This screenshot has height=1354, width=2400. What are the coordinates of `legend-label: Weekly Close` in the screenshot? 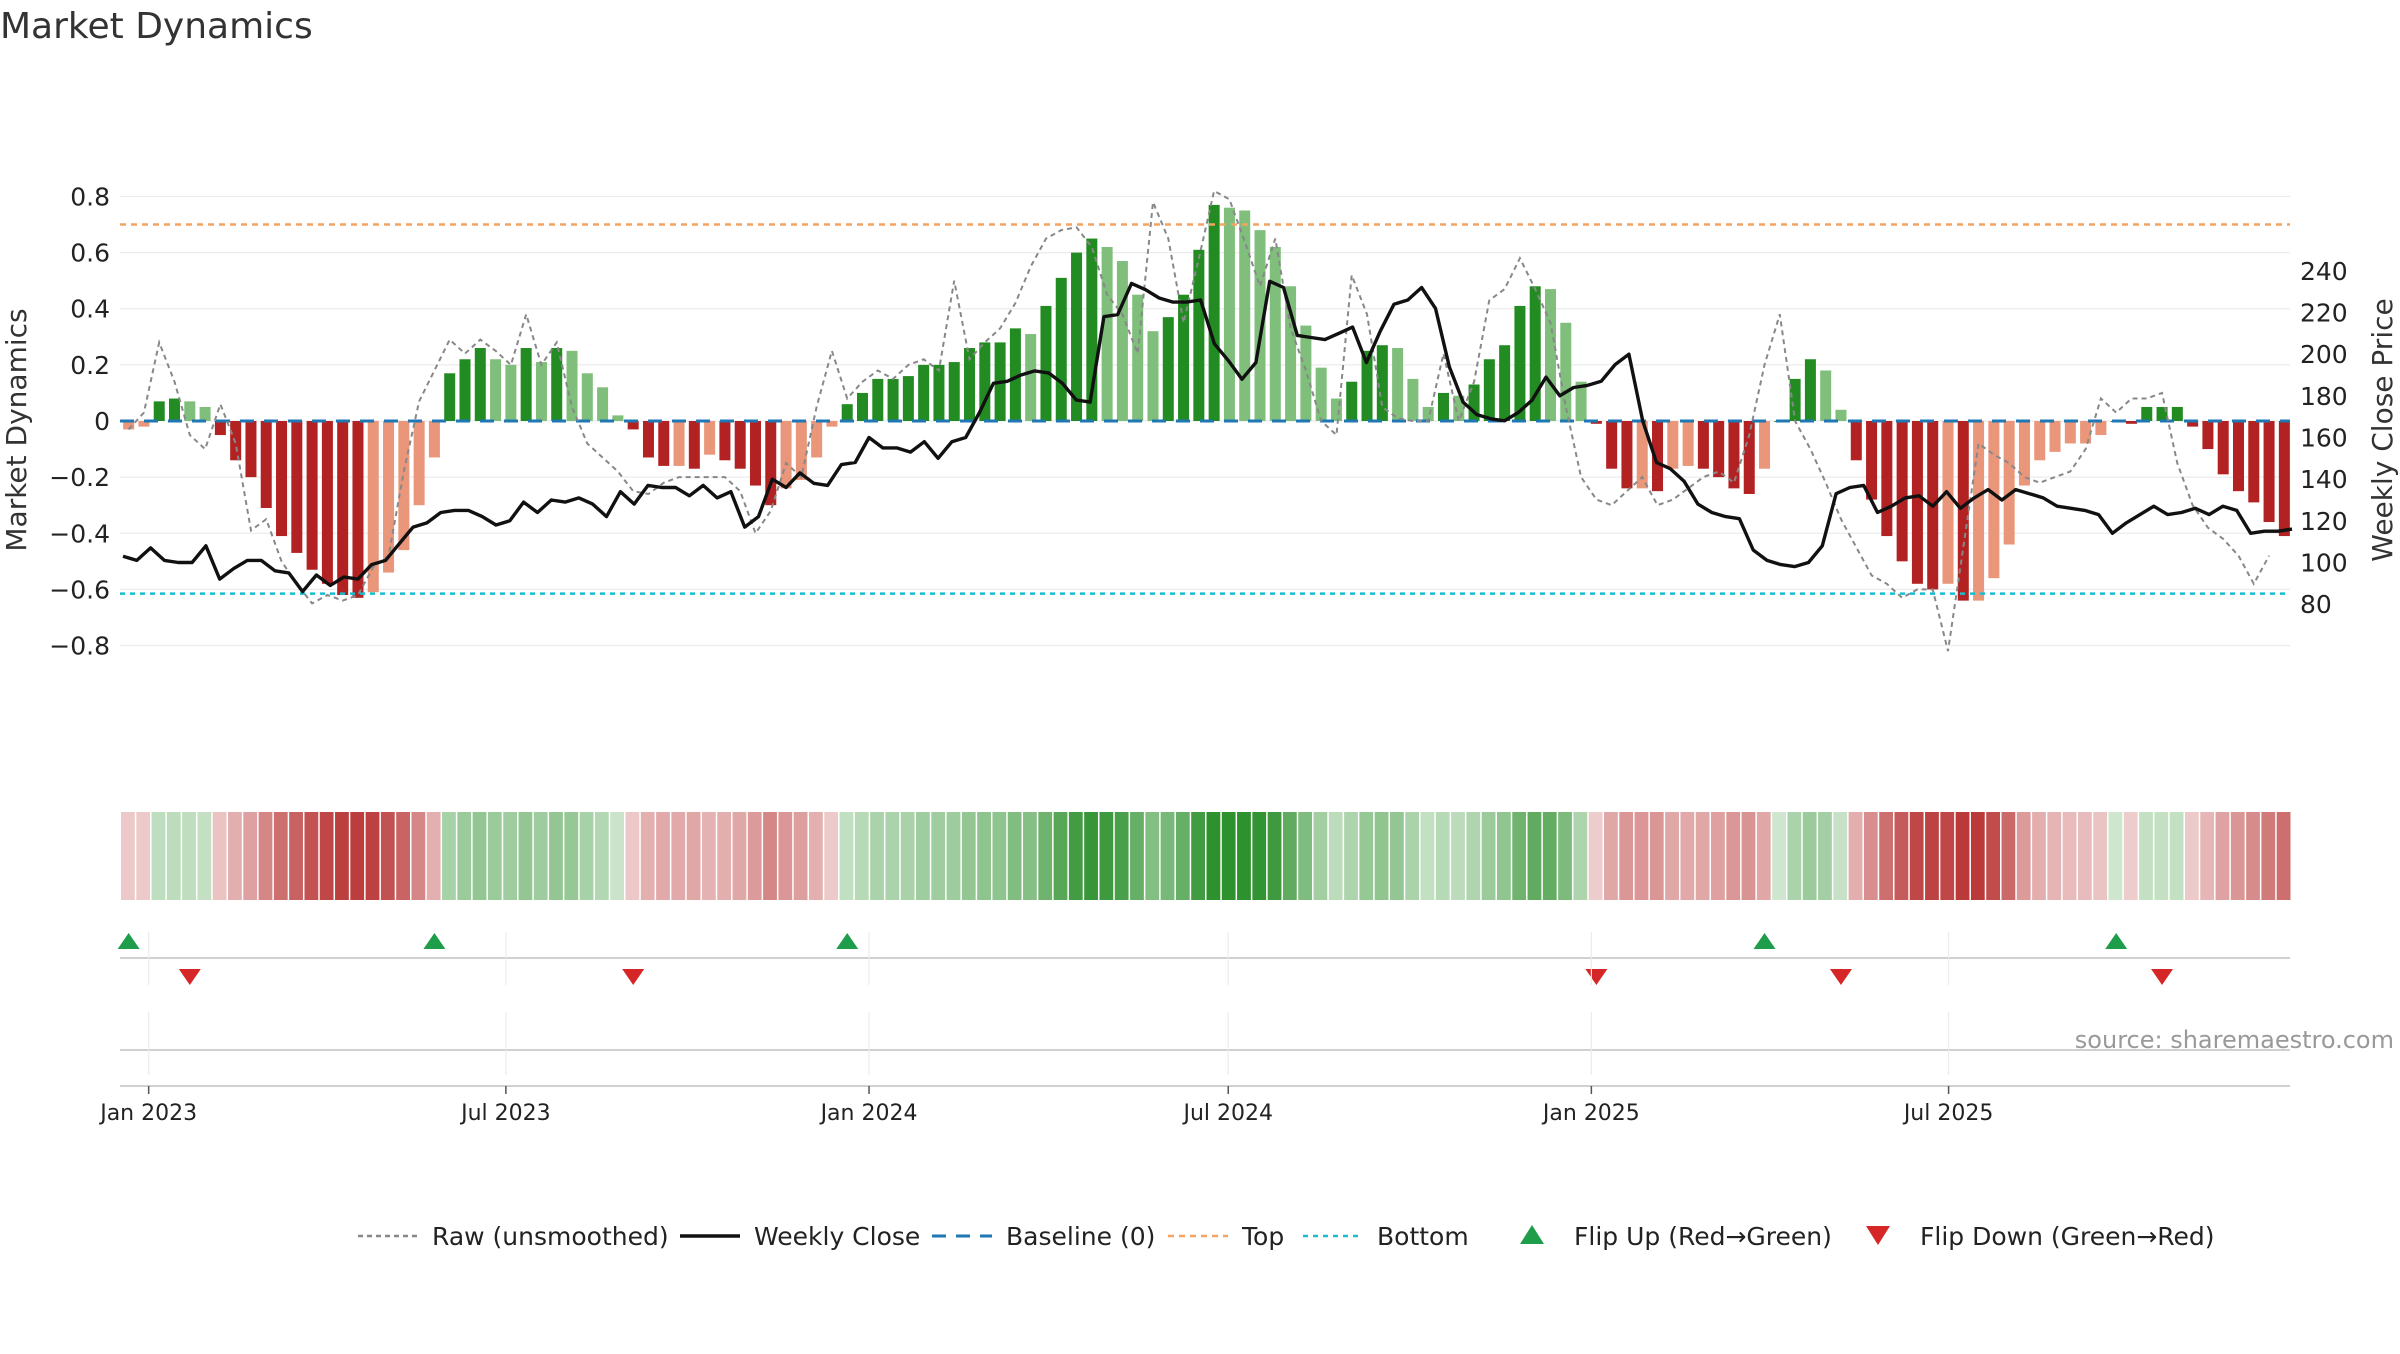 It's located at (837, 1236).